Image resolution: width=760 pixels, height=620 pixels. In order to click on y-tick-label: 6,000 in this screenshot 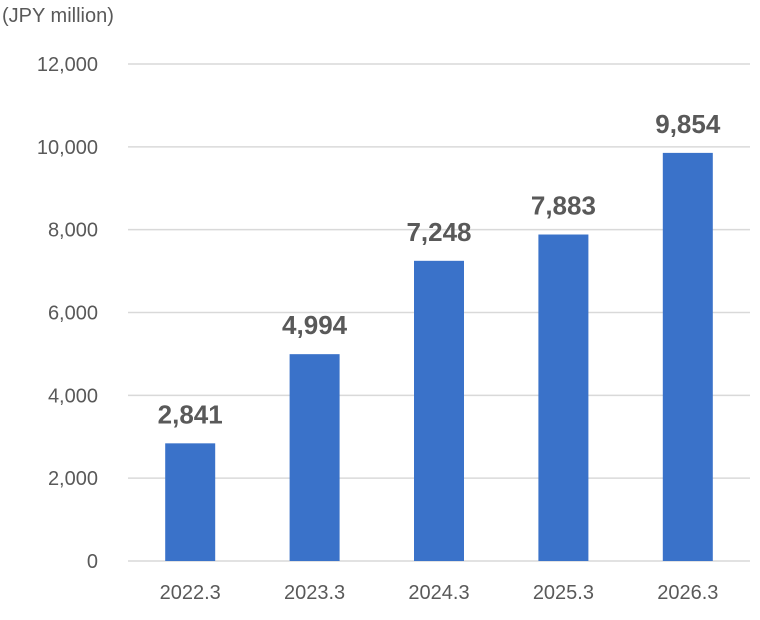, I will do `click(73, 314)`.